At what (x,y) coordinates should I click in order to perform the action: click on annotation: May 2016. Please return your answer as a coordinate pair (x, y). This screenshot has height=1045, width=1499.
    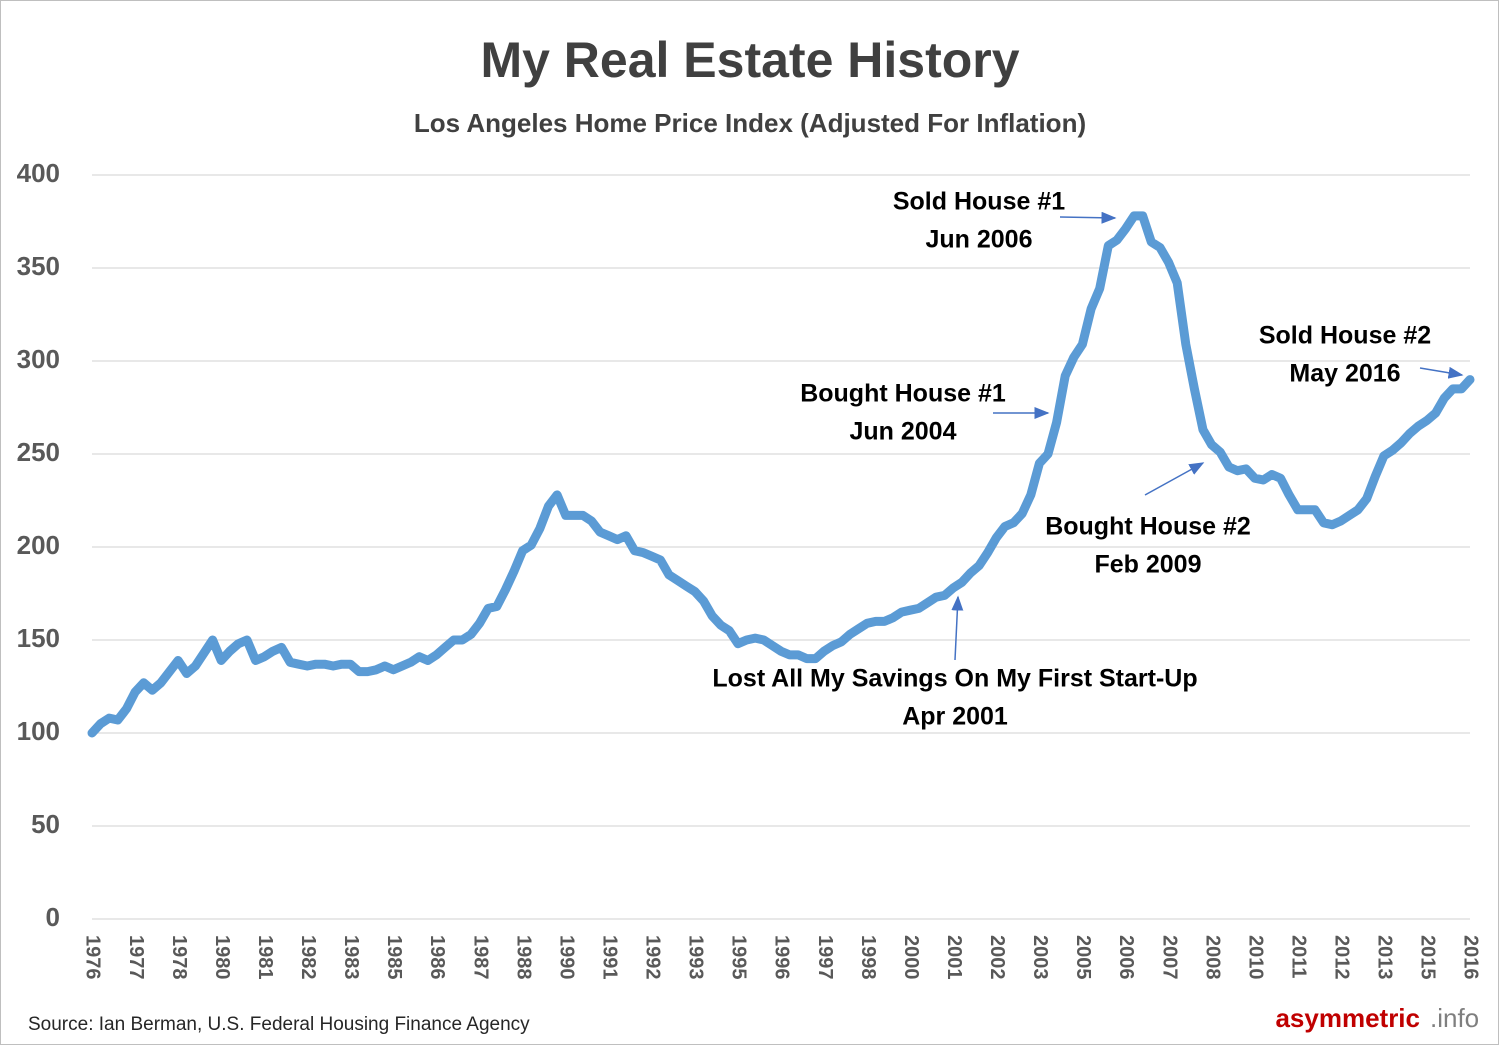
    Looking at the image, I should click on (1344, 374).